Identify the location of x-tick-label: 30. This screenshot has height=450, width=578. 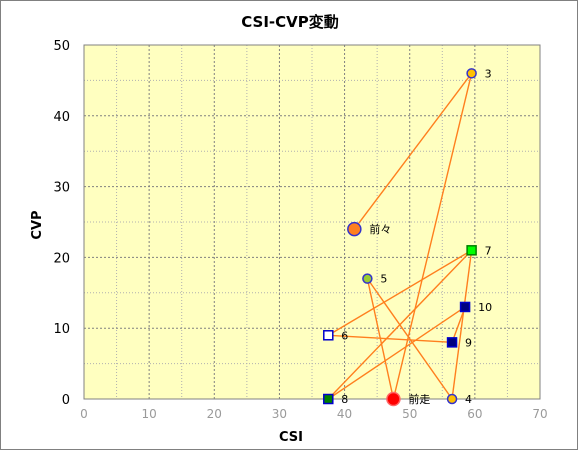
(279, 414).